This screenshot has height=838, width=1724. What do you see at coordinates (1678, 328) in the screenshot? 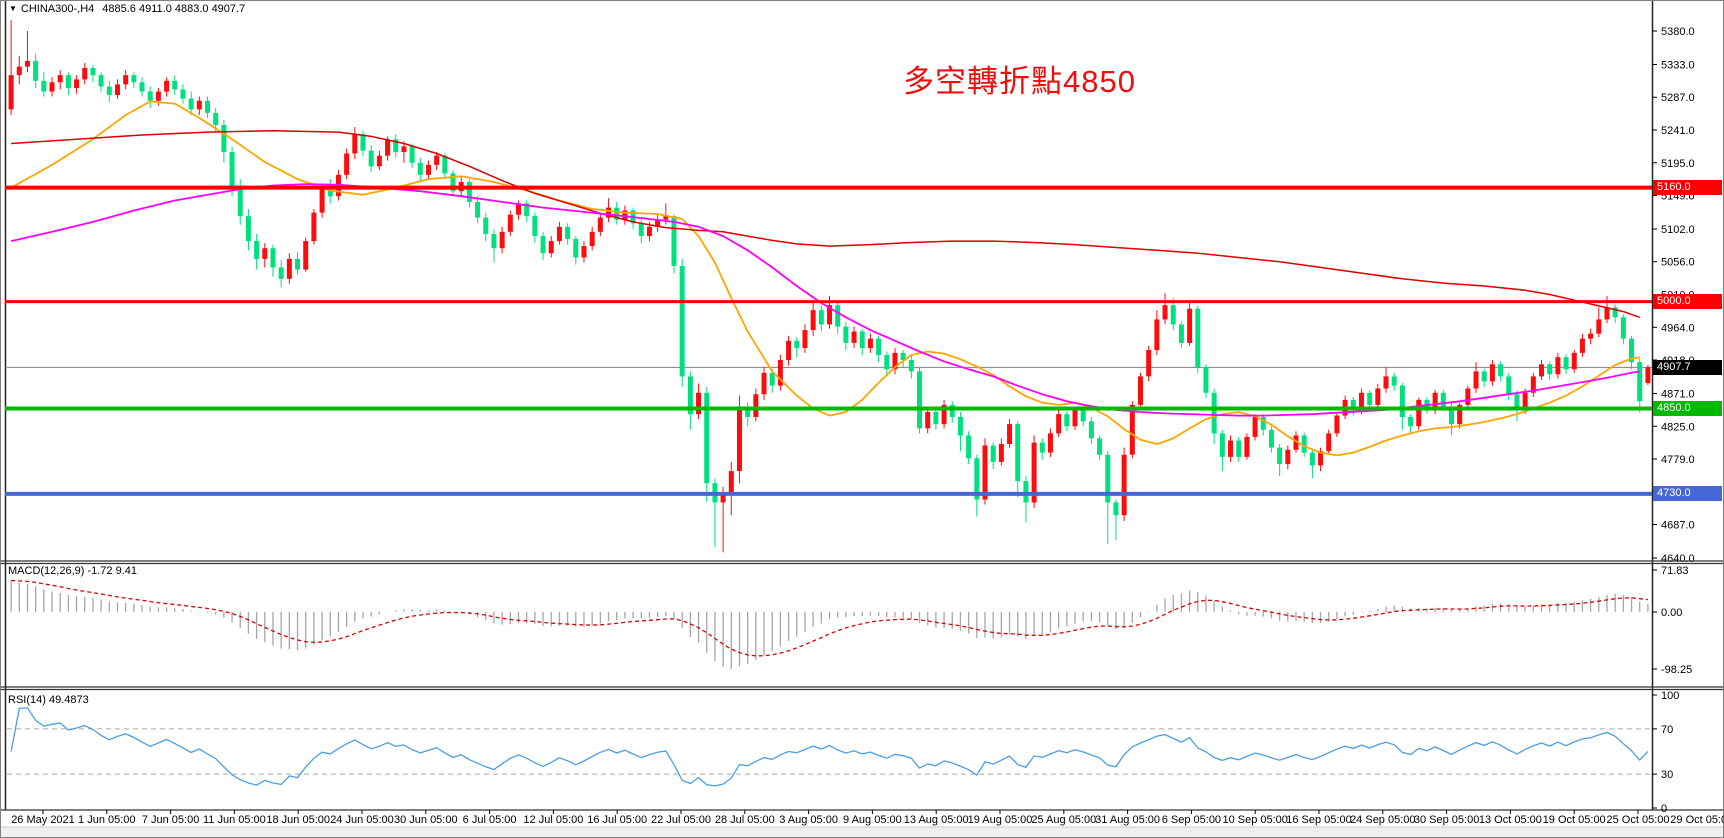
I see `price-tick-label: 4964.0` at bounding box center [1678, 328].